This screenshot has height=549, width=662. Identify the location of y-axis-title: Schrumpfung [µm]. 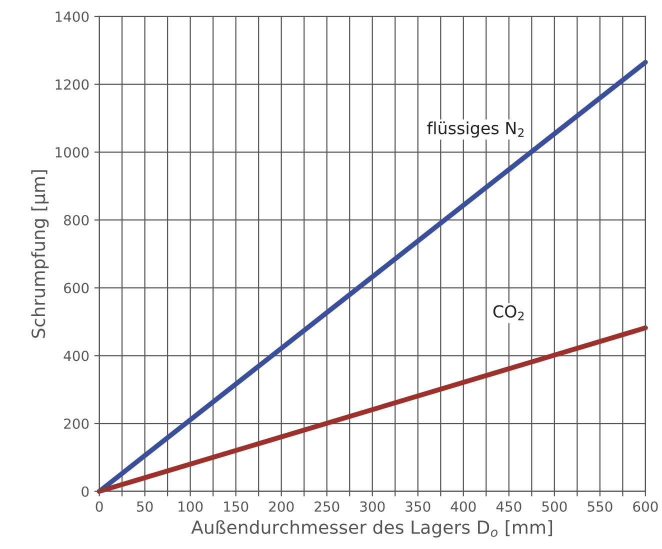
(40, 254).